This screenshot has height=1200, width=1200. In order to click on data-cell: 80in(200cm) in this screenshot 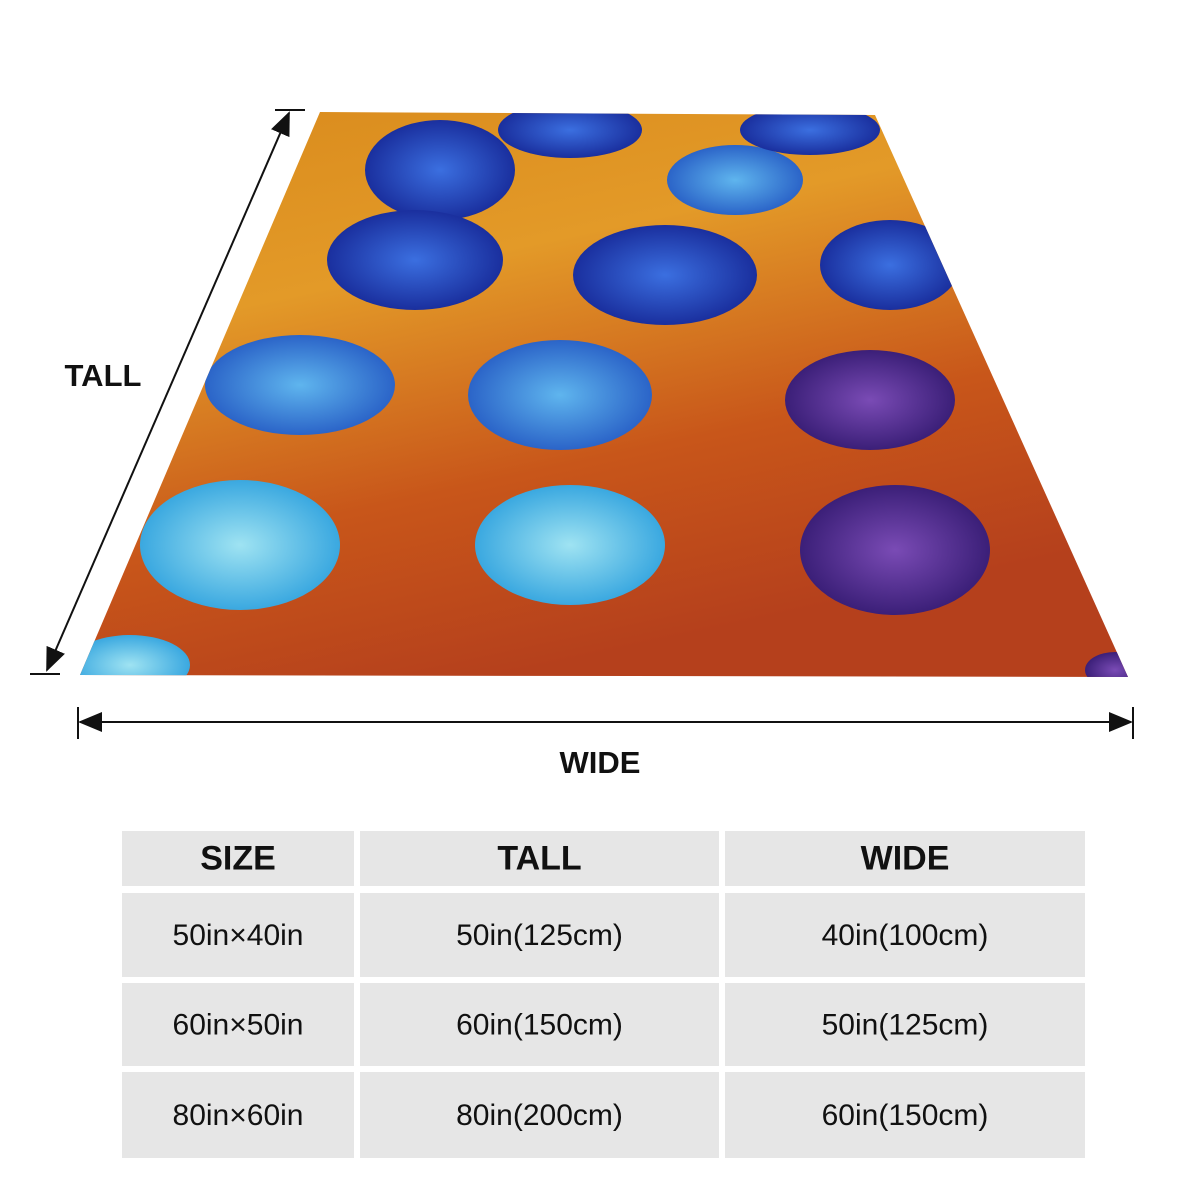, I will do `click(539, 1115)`.